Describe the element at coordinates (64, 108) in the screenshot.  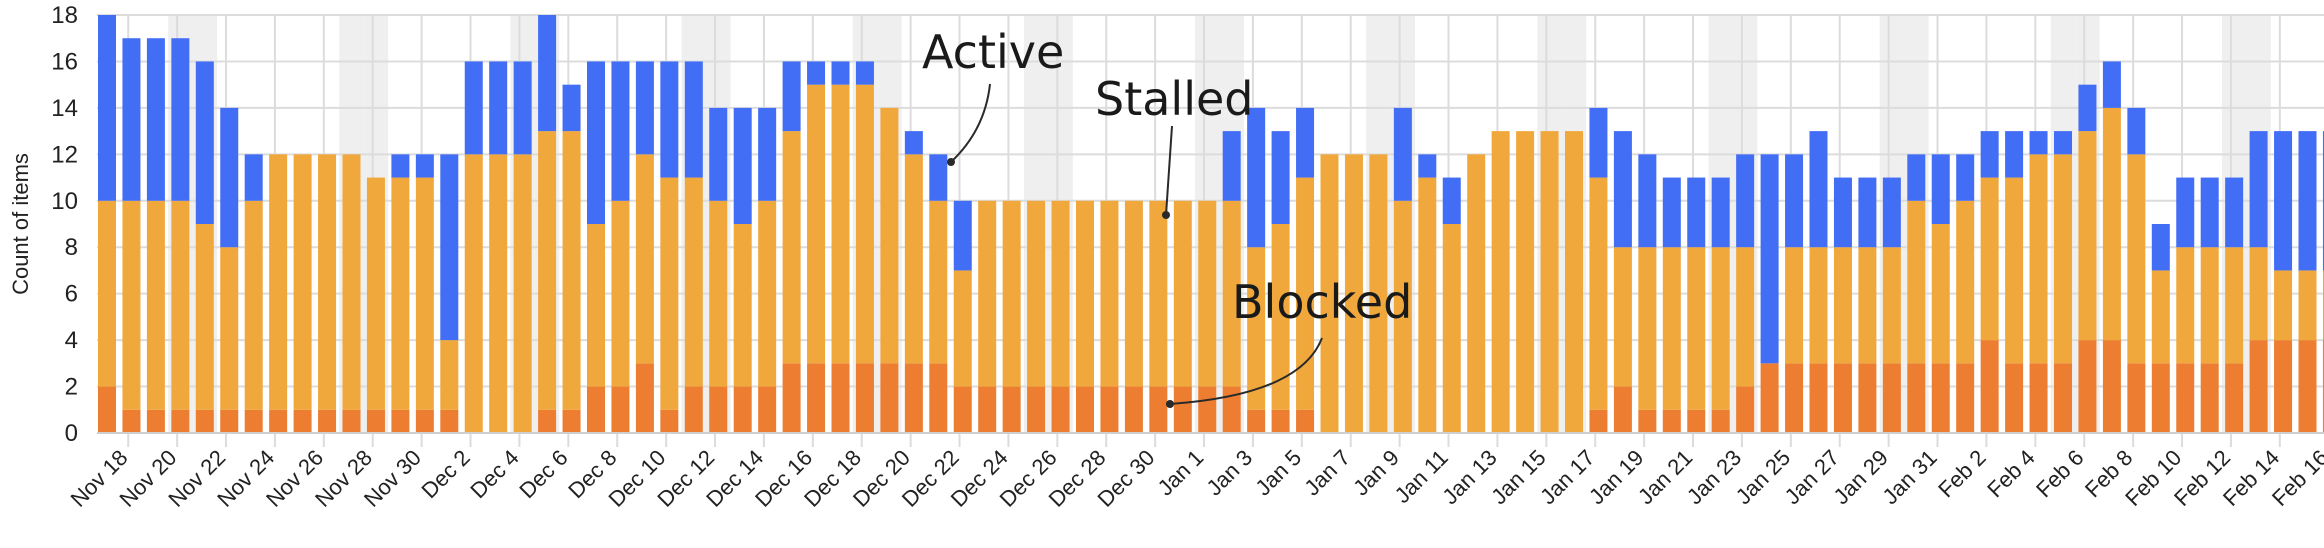
I see `y-tick-label: 14` at that location.